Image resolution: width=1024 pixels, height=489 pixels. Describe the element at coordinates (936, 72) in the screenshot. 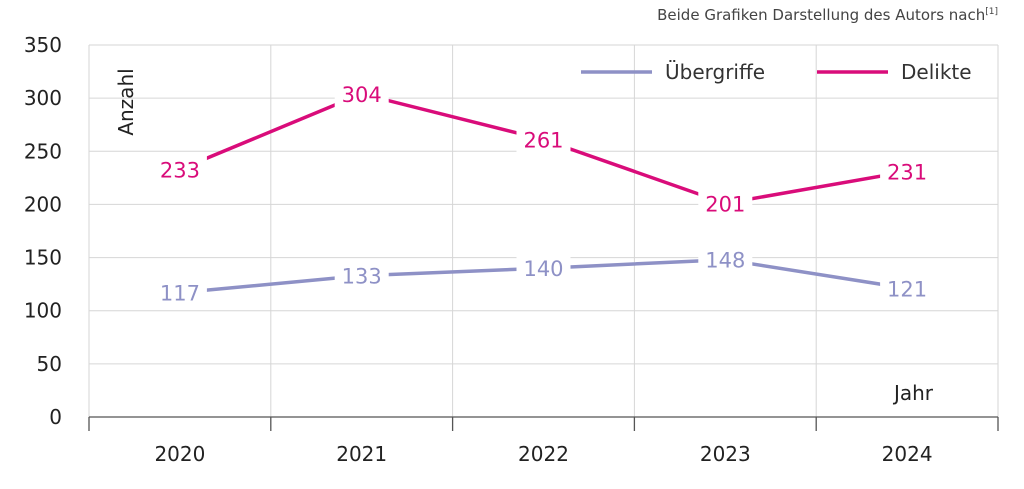

I see `legend-label: Delikte` at that location.